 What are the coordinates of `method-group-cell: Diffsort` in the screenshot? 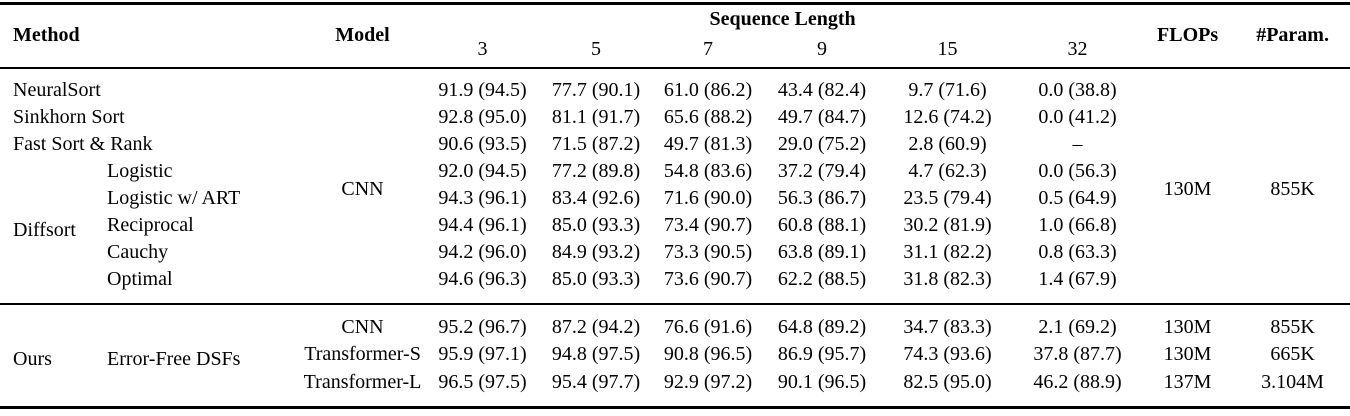 It's located at (44, 229).